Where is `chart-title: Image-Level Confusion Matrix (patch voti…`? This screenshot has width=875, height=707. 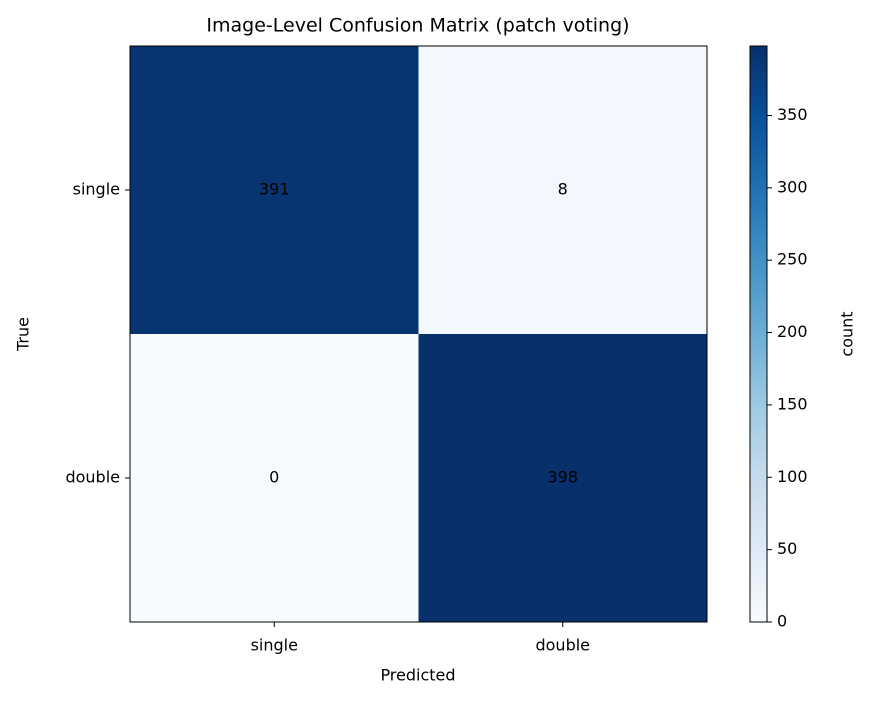
chart-title: Image-Level Confusion Matrix (patch voti… is located at coordinates (417, 26).